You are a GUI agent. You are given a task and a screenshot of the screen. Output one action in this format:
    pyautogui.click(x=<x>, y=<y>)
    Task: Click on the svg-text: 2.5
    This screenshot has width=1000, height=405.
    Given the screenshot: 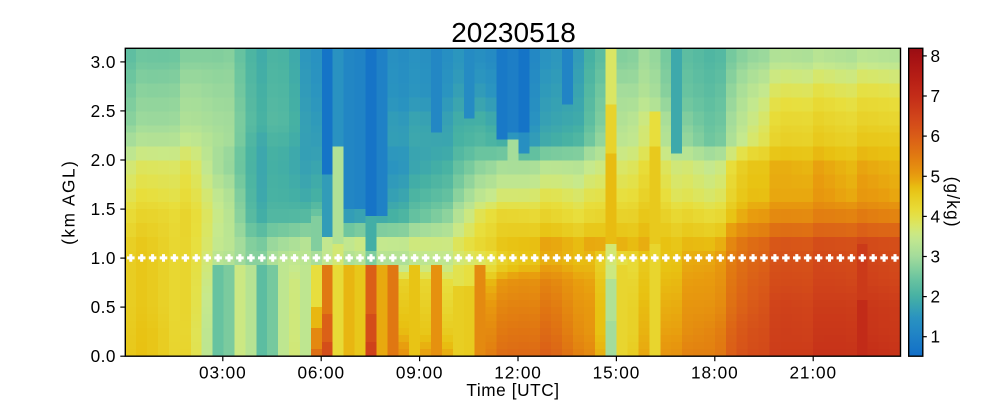 What is the action you would take?
    pyautogui.click(x=103, y=111)
    